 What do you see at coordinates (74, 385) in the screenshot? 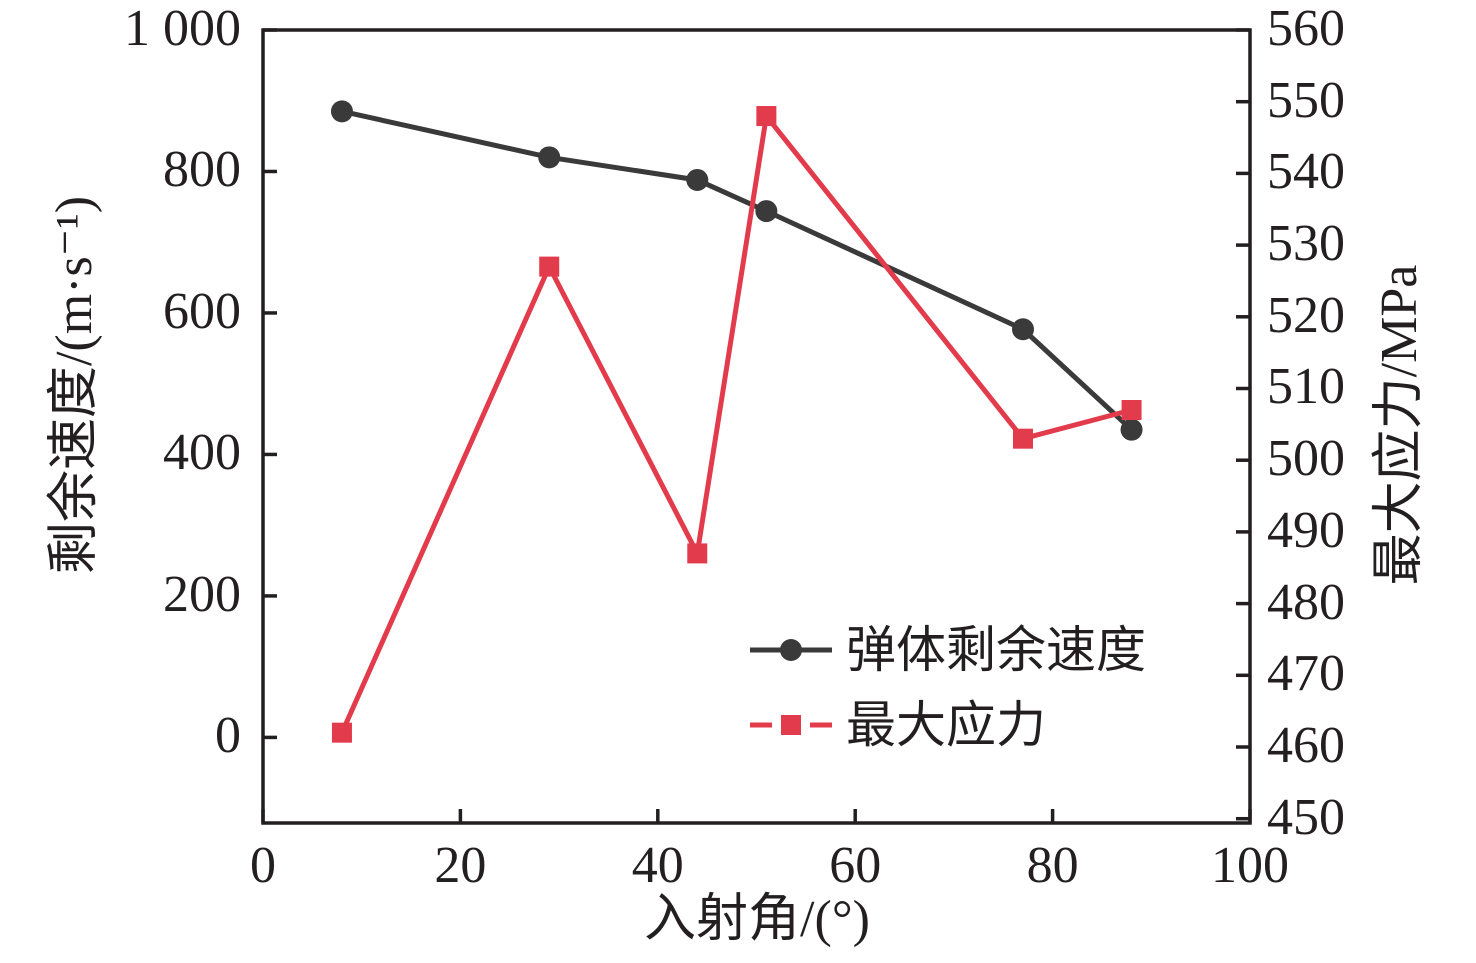
I see `left-axis-title: 剩余速度/(m·s⁻¹)` at bounding box center [74, 385].